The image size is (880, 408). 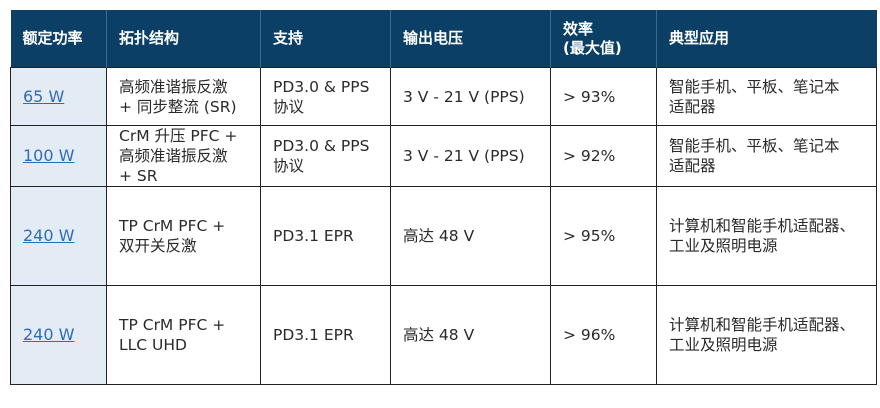 I want to click on cell-efficiency: > 96%, so click(x=603, y=335).